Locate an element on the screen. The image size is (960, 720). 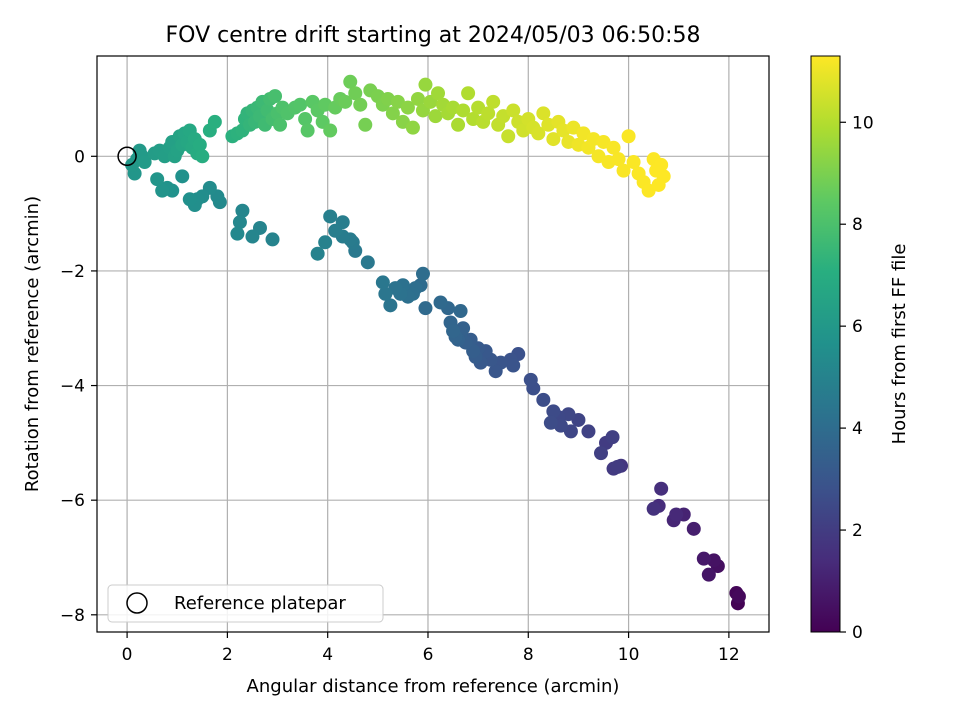
y-tick-label: −8 is located at coordinates (72, 616).